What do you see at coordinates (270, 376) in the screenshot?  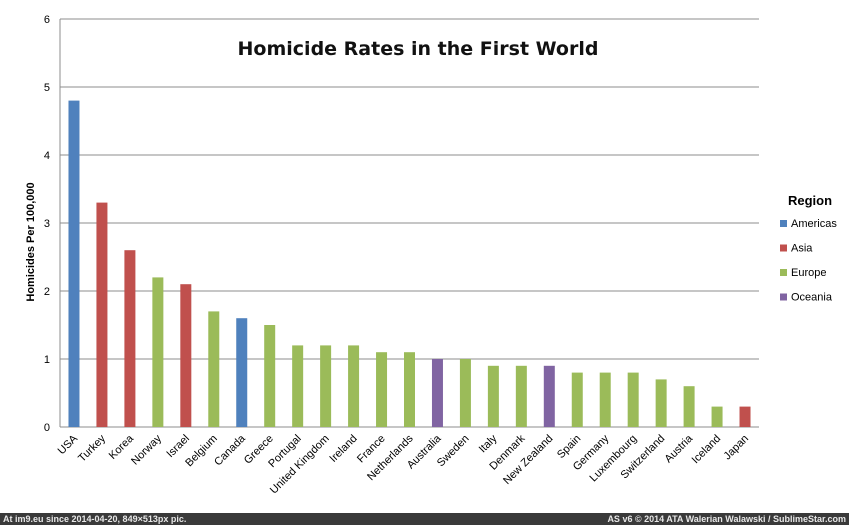 I see `bar-greece` at bounding box center [270, 376].